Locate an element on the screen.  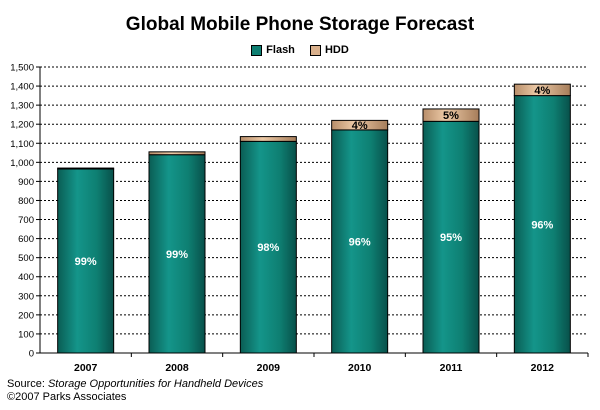
y-tick-label: 1,400 is located at coordinates (22, 87).